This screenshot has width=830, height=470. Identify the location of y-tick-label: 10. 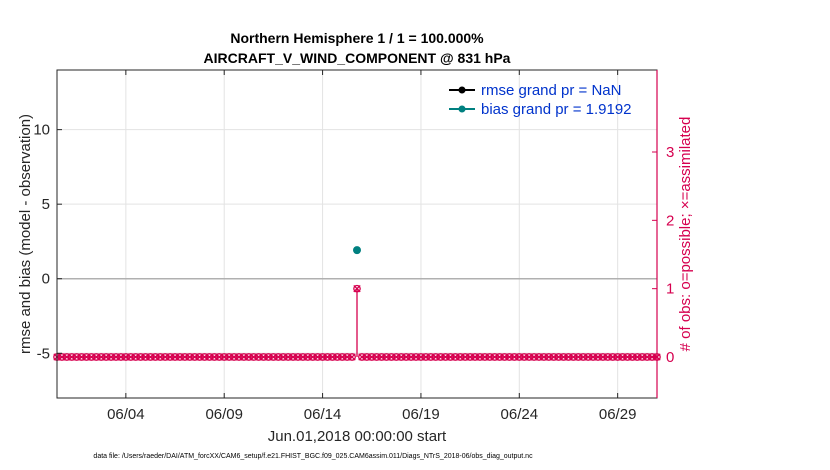
(41, 130).